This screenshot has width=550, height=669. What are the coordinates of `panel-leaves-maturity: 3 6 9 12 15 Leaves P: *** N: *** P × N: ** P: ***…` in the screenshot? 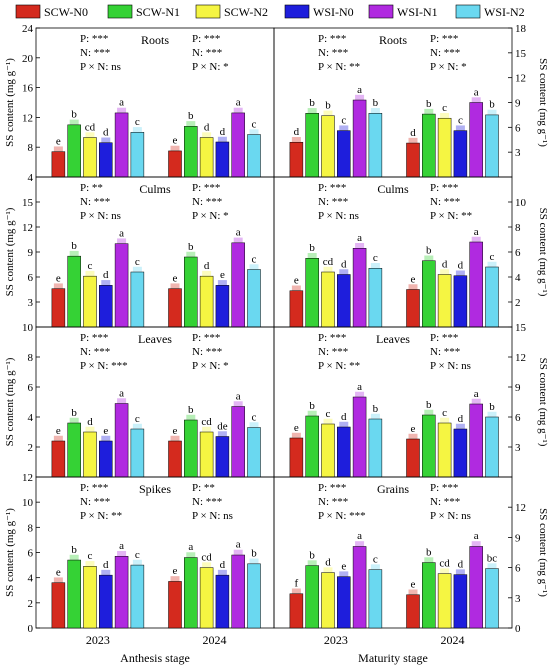 It's located at (400, 400).